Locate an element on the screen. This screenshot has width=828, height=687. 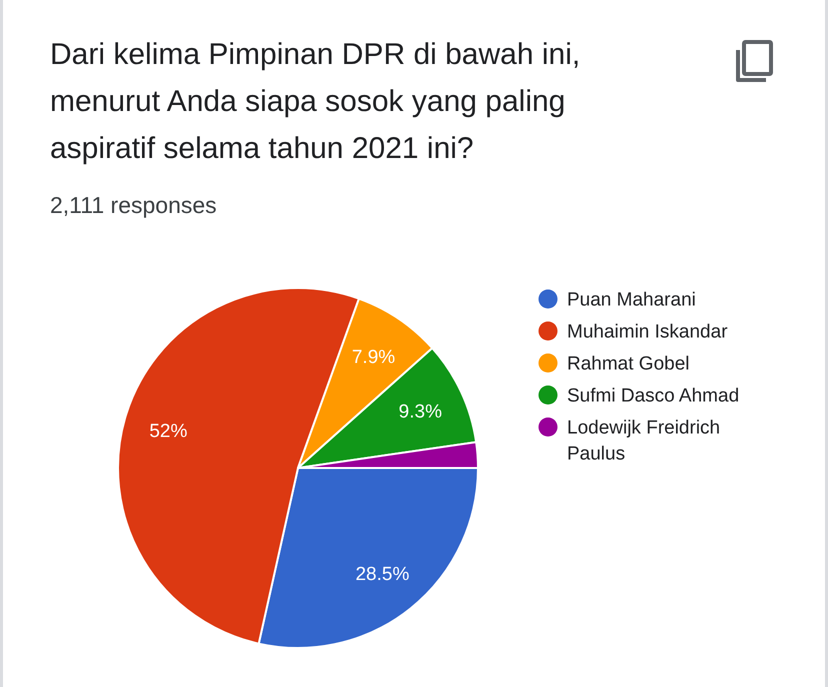
legend-label: Rahmat Gobel is located at coordinates (628, 364).